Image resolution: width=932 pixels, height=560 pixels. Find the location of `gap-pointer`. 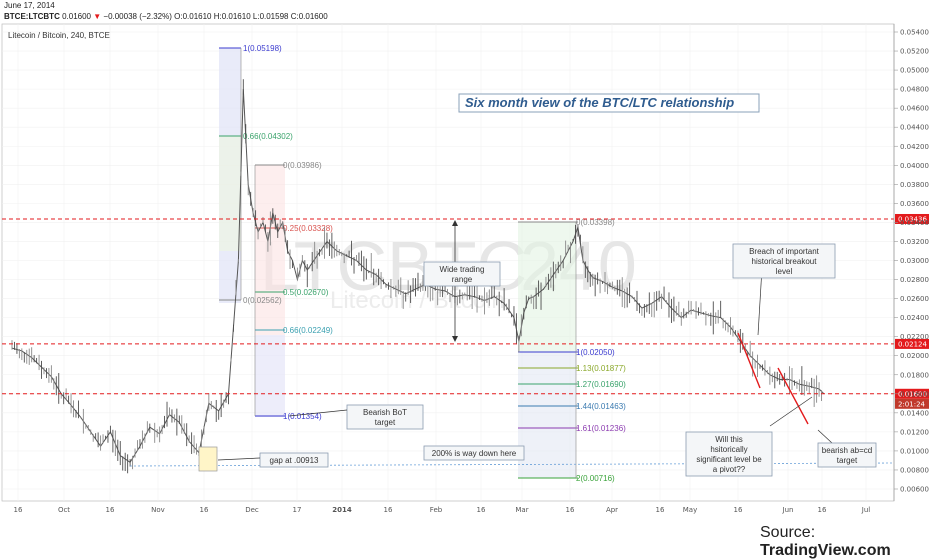

gap-pointer is located at coordinates (239, 459).